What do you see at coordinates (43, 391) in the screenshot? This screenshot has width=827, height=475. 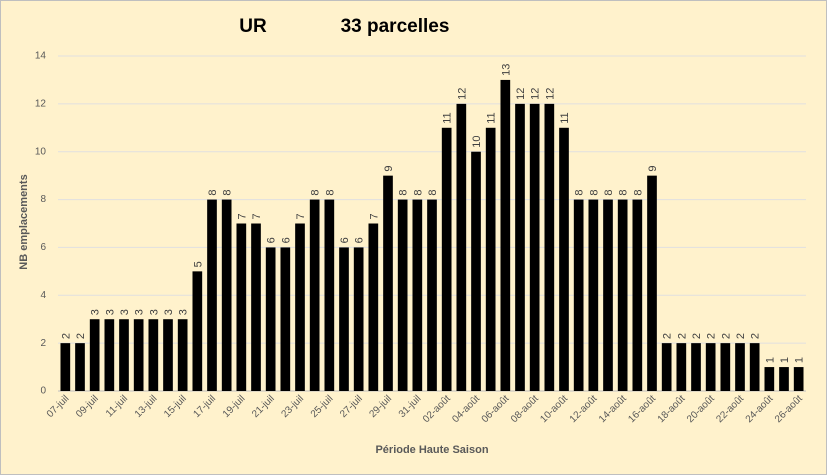 I see `y-tick-label: 0` at bounding box center [43, 391].